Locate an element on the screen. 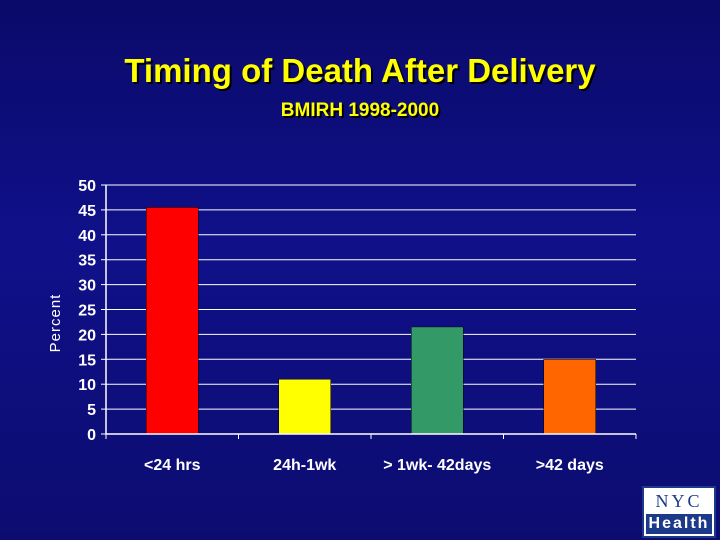 This screenshot has width=720, height=540. y-axis-label: Percent is located at coordinates (55, 323).